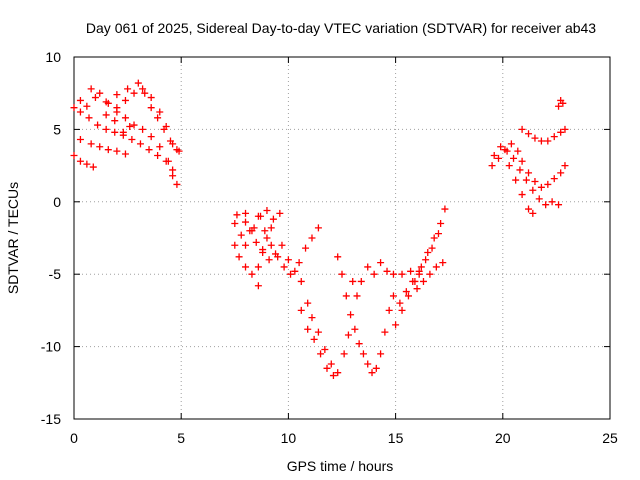 This screenshot has height=480, width=640. What do you see at coordinates (51, 347) in the screenshot?
I see `y-tick-label: -10` at bounding box center [51, 347].